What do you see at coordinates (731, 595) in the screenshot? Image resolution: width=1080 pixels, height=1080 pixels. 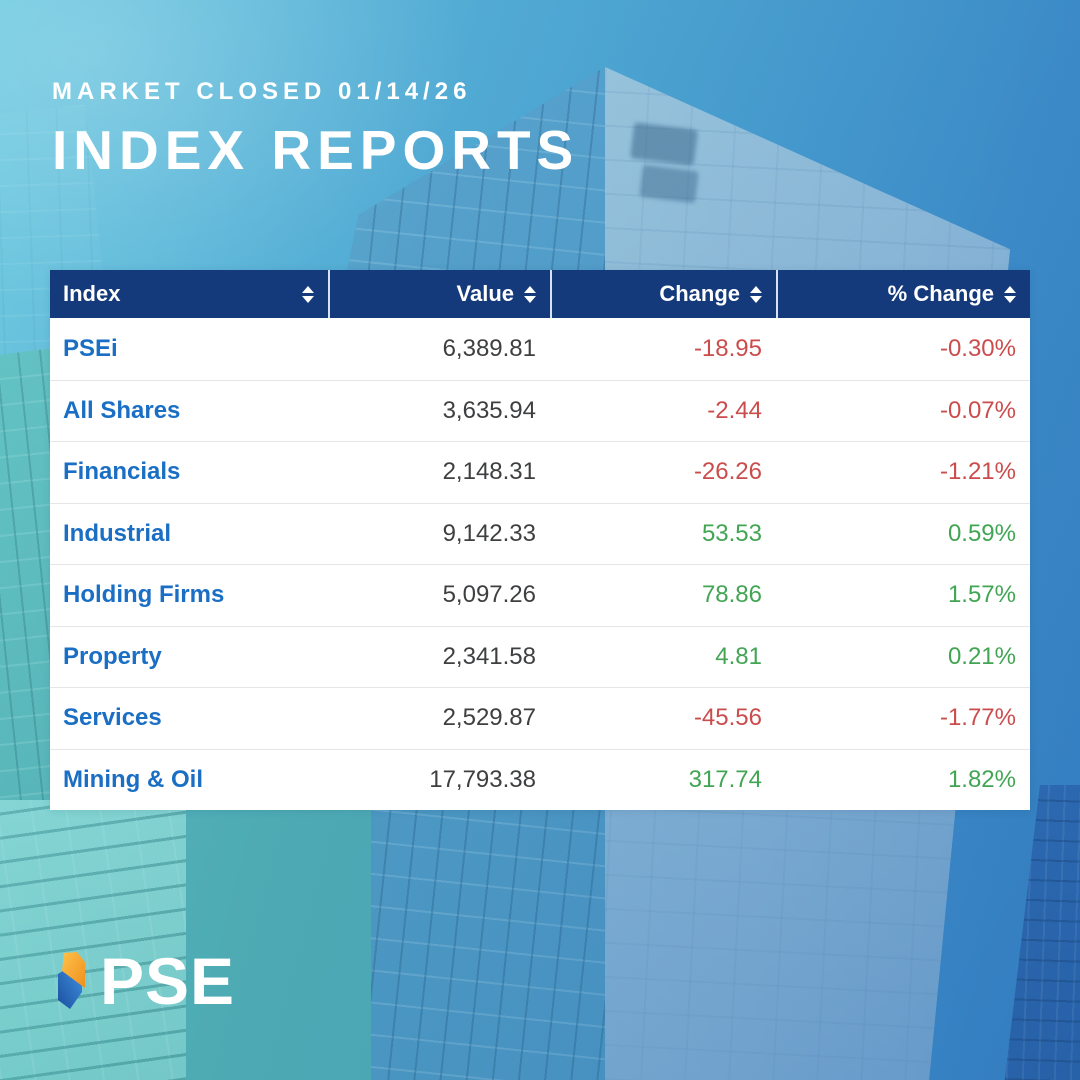 I see `change-cell: 78.86` at bounding box center [731, 595].